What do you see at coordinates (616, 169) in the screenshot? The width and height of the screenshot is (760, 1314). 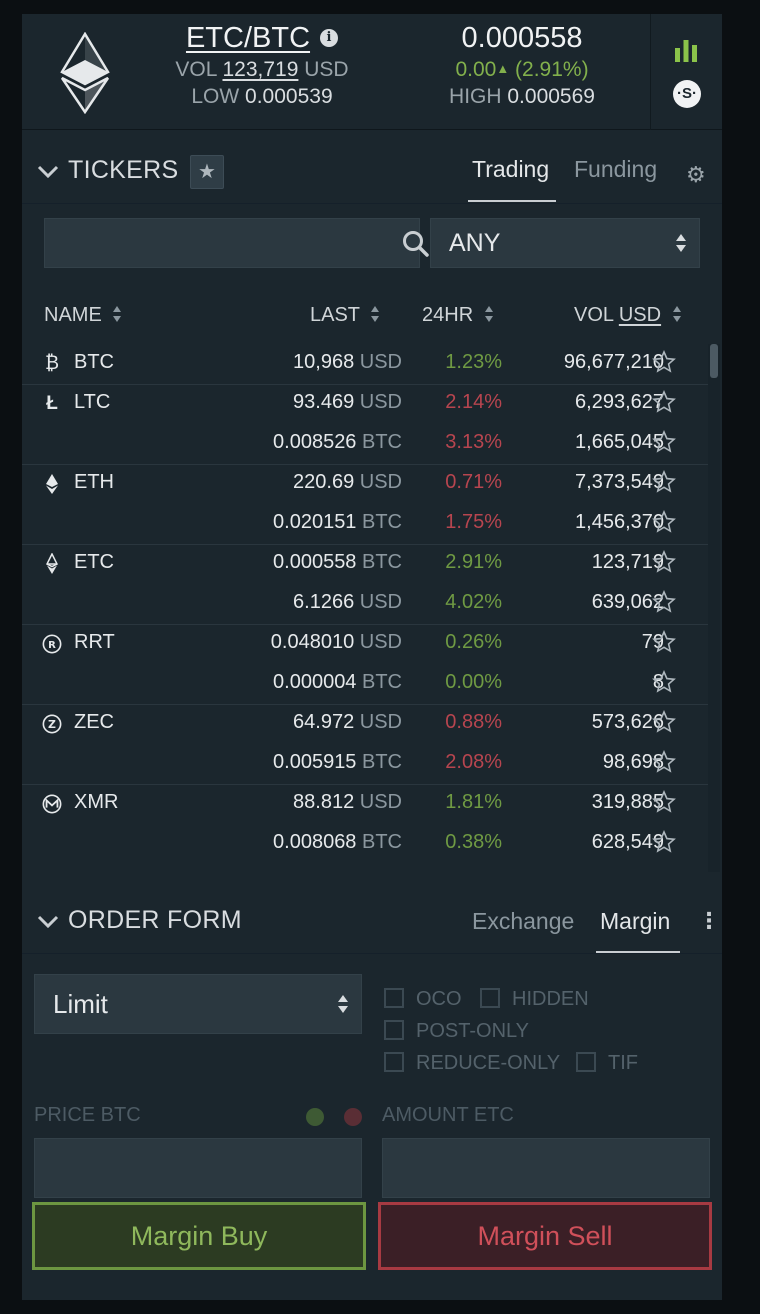 I see `tab-funding: Funding` at bounding box center [616, 169].